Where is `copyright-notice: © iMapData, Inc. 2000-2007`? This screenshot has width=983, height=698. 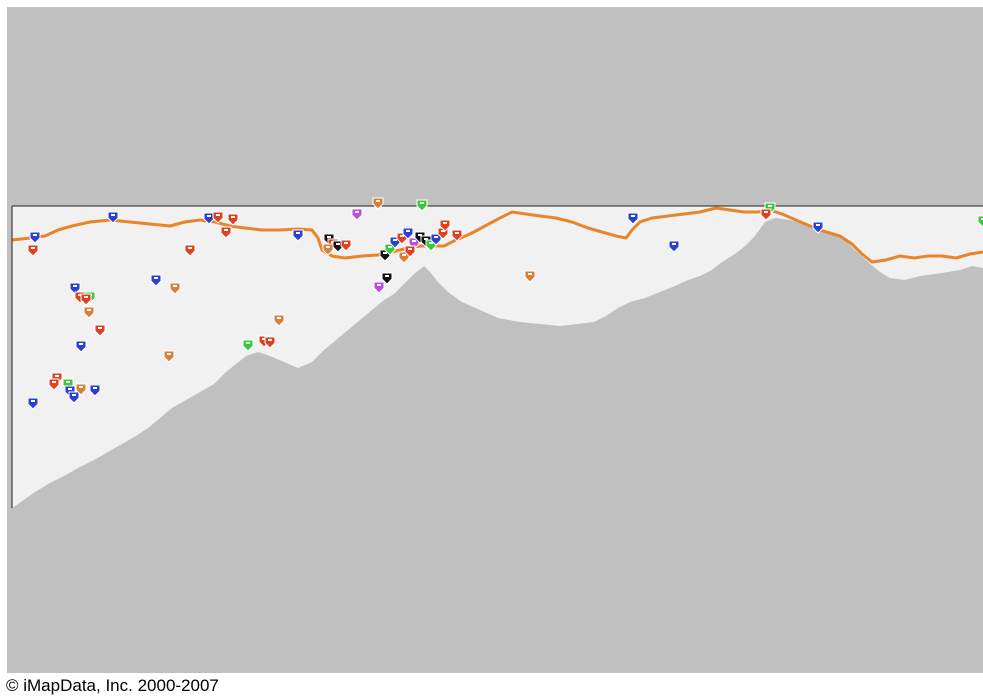
copyright-notice: © iMapData, Inc. 2000-2007 is located at coordinates (114, 686).